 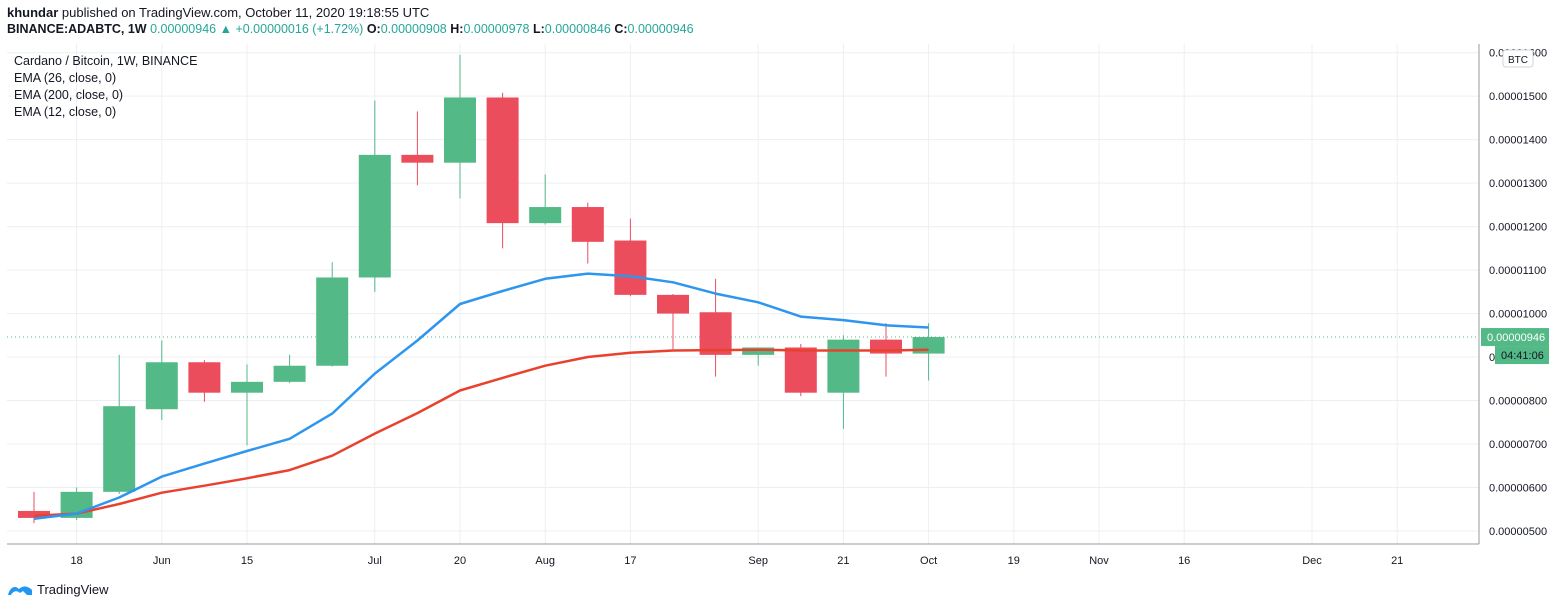 What do you see at coordinates (375, 561) in the screenshot?
I see `x-tick-label: Jul` at bounding box center [375, 561].